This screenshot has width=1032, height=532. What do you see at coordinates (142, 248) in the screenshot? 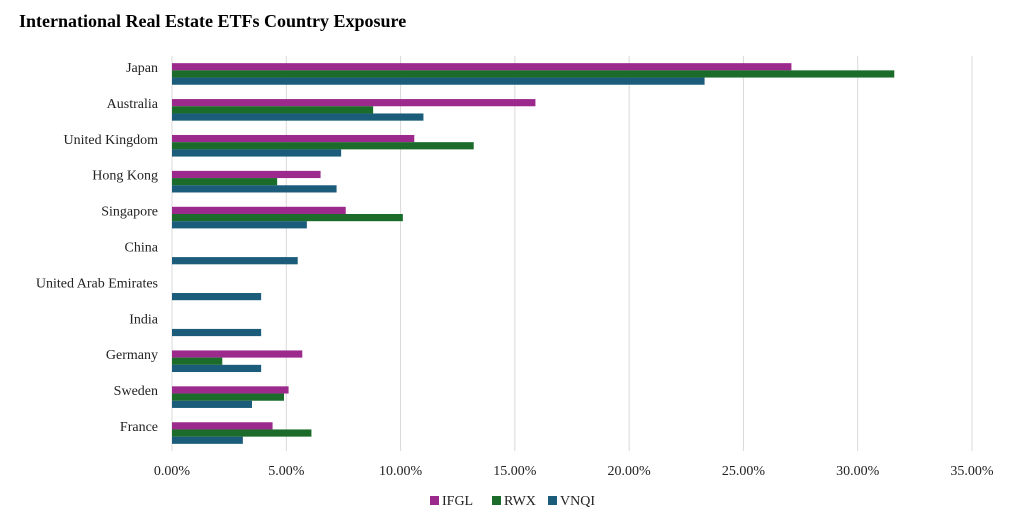
I see `category-label: China` at bounding box center [142, 248].